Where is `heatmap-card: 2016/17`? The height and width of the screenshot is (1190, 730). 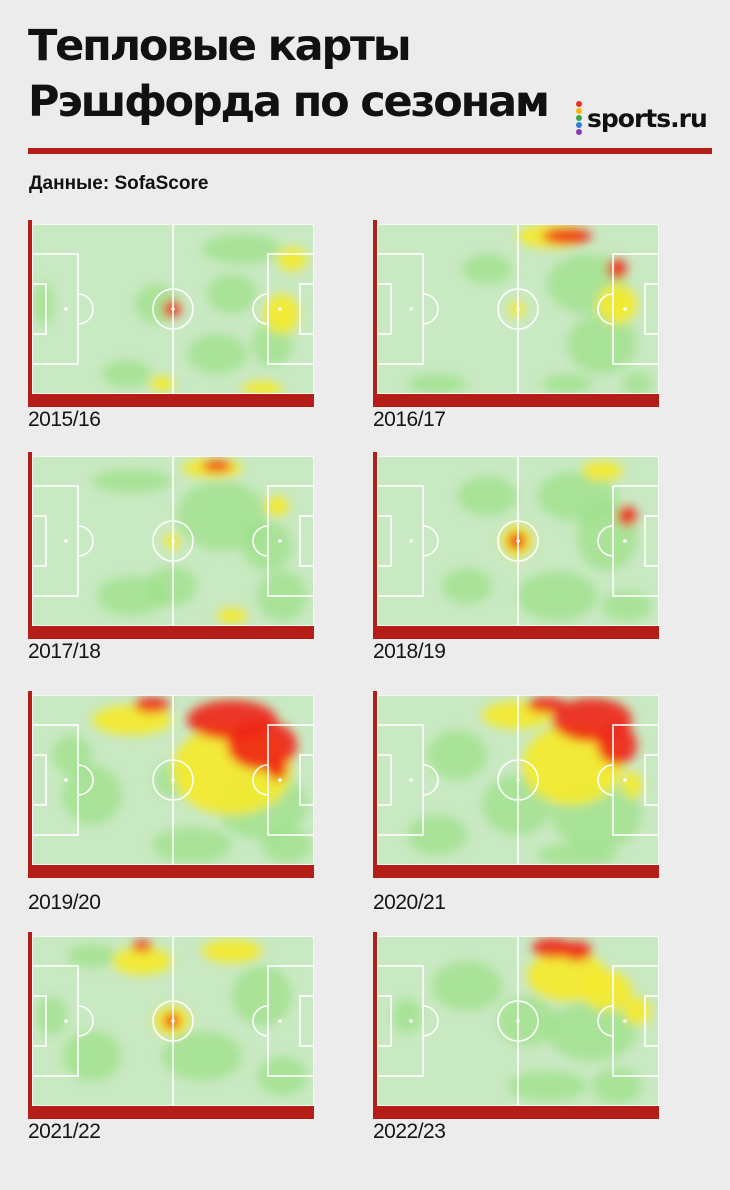
heatmap-card: 2016/17 is located at coordinates (518, 325).